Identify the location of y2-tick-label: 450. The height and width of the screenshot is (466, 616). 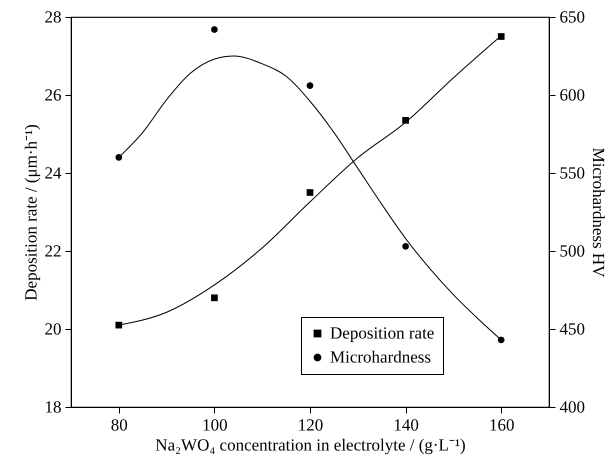
(572, 329).